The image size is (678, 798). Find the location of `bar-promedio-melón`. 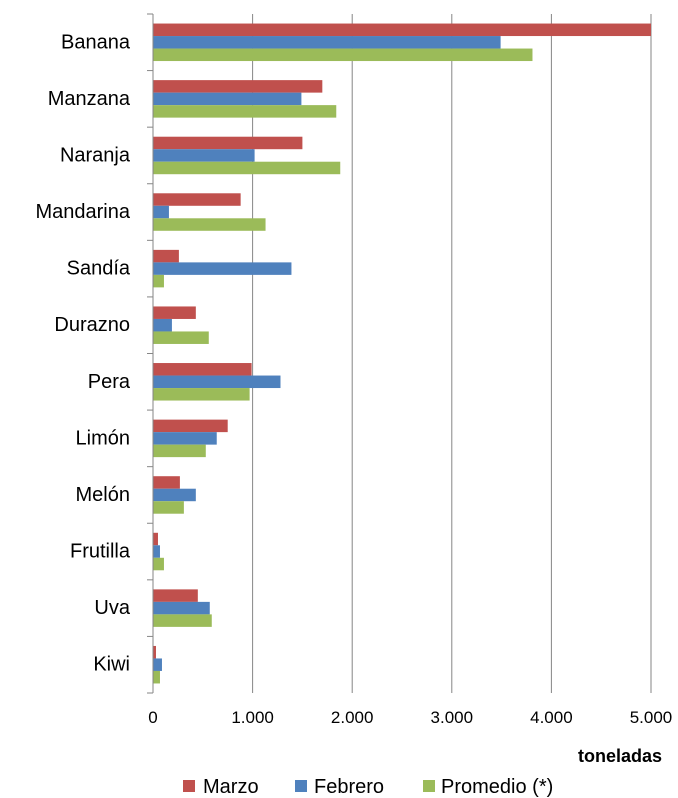

bar-promedio-melón is located at coordinates (168, 507).